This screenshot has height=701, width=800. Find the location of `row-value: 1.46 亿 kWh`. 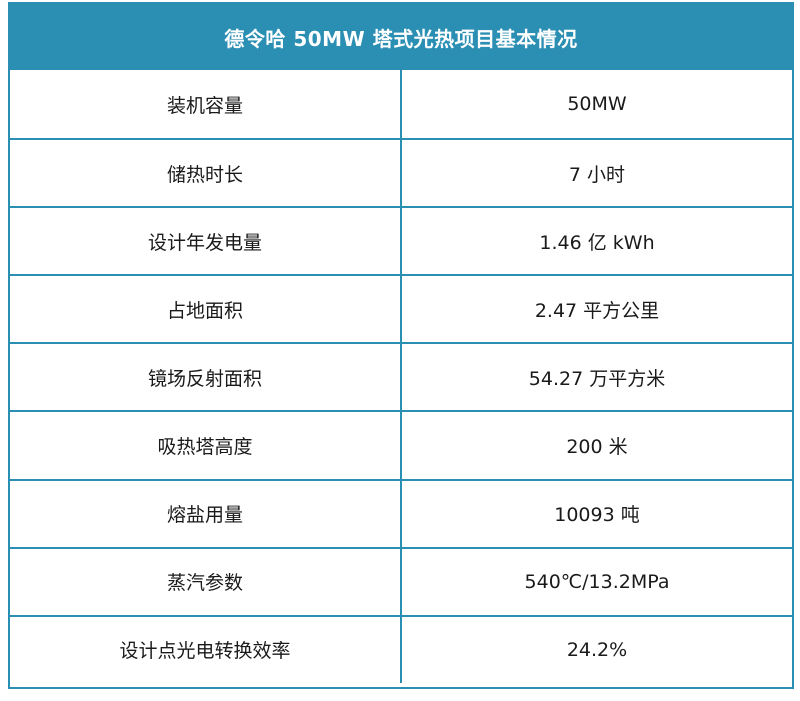

row-value: 1.46 亿 kWh is located at coordinates (597, 242).